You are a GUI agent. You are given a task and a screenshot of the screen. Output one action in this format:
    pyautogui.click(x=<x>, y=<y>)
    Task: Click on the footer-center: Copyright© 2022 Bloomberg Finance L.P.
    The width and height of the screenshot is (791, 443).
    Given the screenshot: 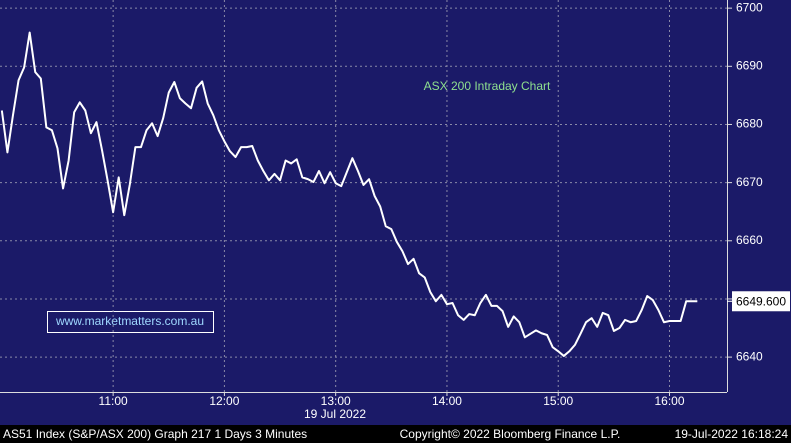 What is the action you would take?
    pyautogui.click(x=510, y=434)
    